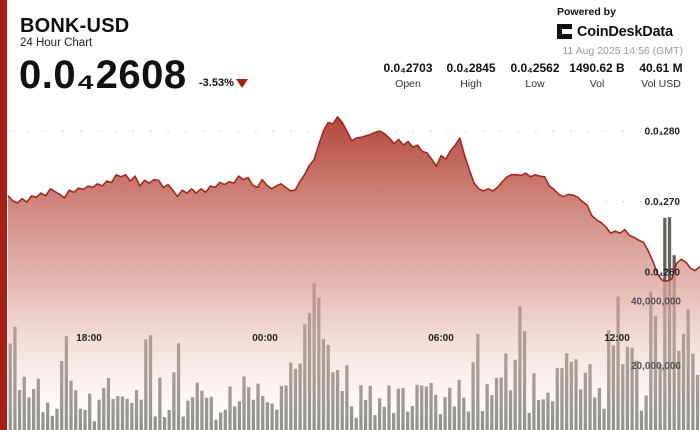 This screenshot has height=430, width=700. What do you see at coordinates (597, 75) in the screenshot?
I see `stat-volume: 1490.62 B Vol` at bounding box center [597, 75].